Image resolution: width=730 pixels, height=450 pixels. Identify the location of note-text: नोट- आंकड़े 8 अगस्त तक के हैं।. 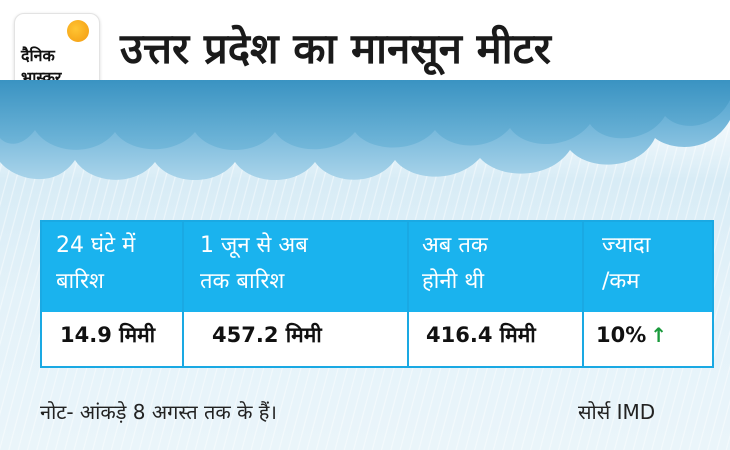
(158, 412).